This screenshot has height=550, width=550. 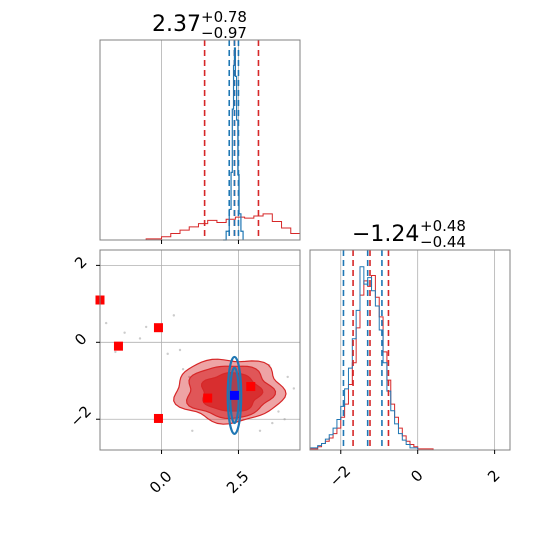 What do you see at coordinates (161, 482) in the screenshot?
I see `x-tick-label: 0.0` at bounding box center [161, 482].